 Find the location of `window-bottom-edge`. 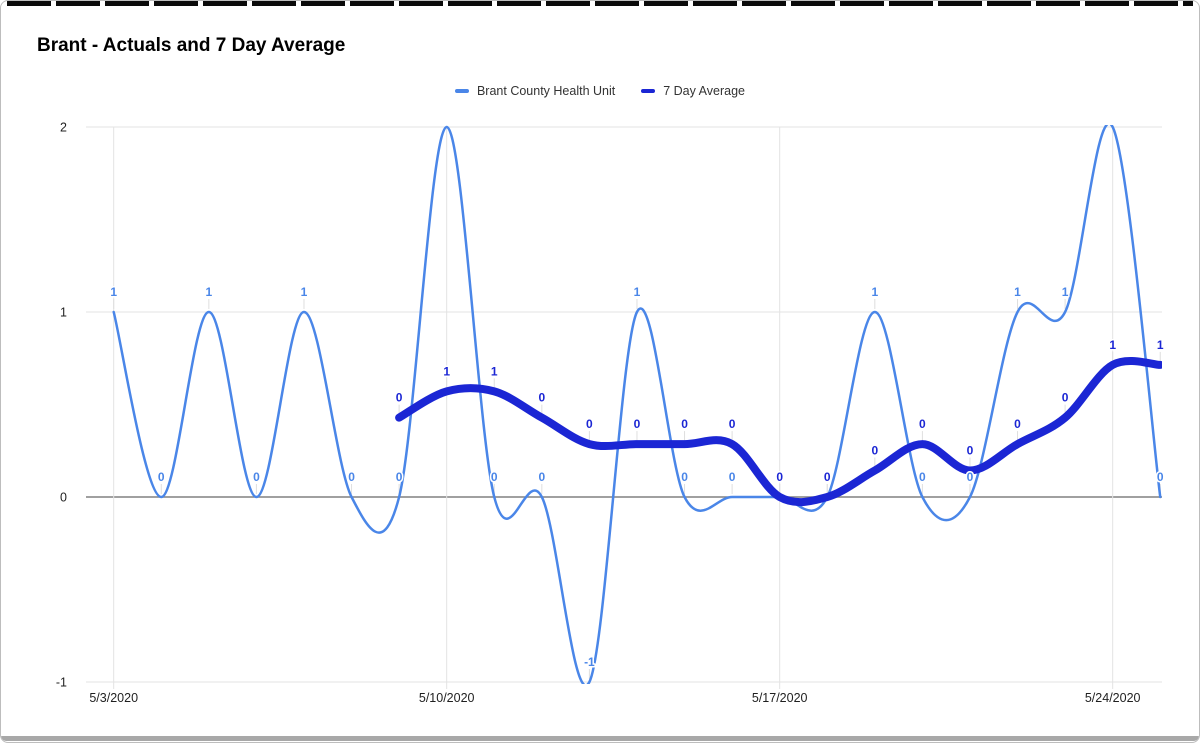

window-bottom-edge is located at coordinates (600, 738).